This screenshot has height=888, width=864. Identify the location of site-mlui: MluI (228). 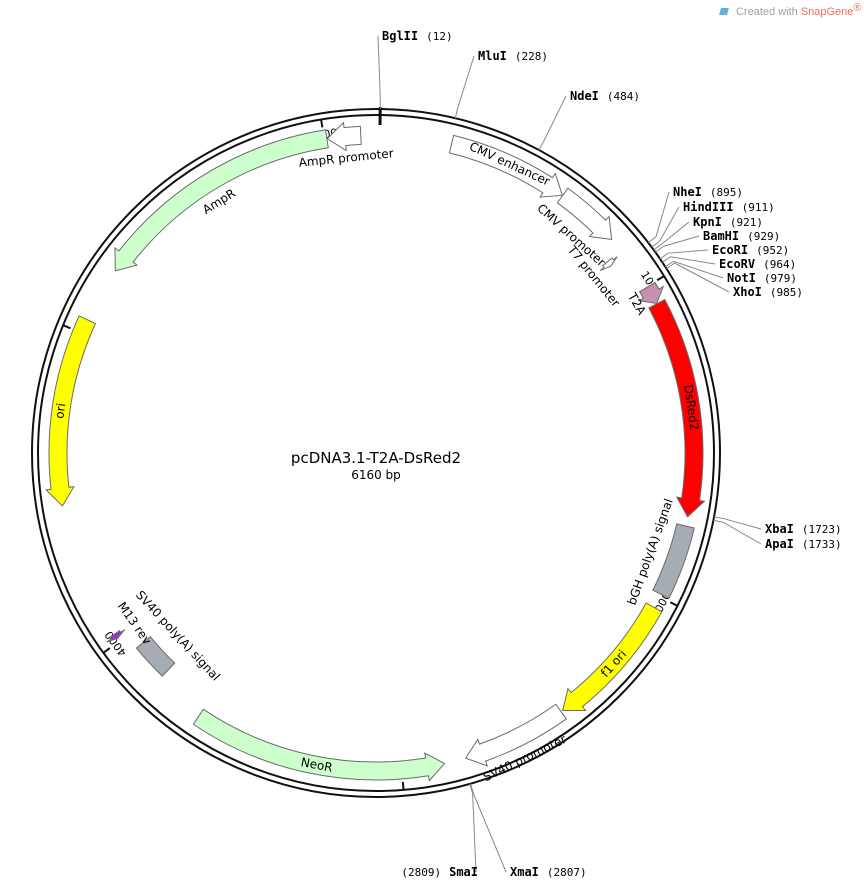
(501, 84).